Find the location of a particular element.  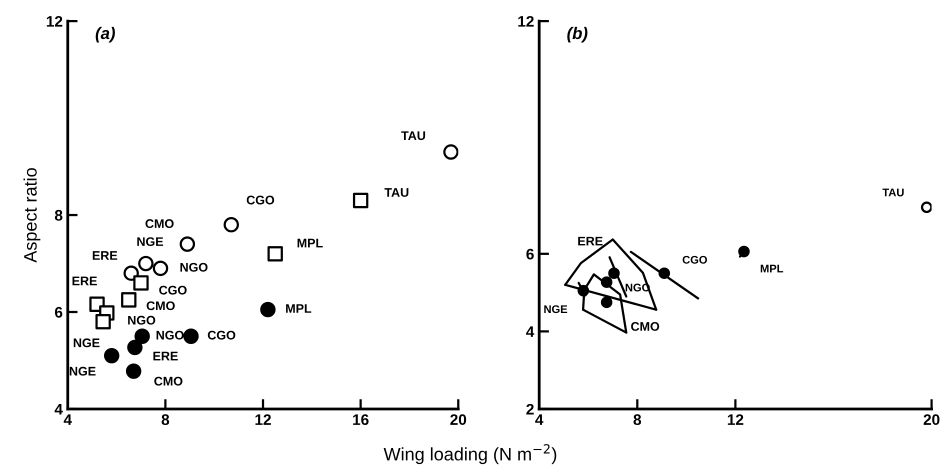

y-tick-label: 2 is located at coordinates (530, 409).